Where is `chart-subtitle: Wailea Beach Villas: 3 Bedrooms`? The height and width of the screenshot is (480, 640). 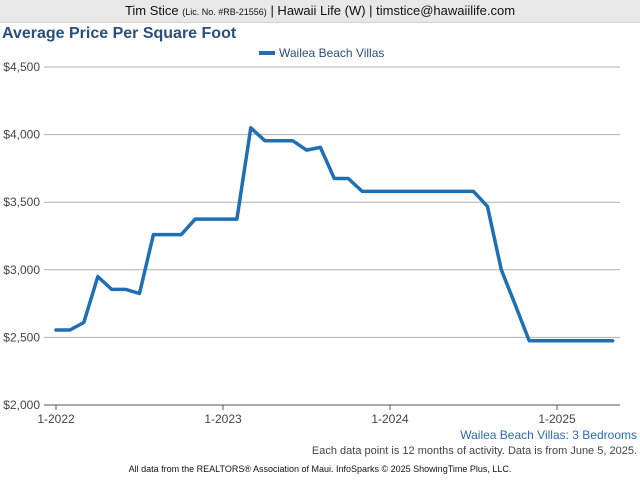 chart-subtitle: Wailea Beach Villas: 3 Bedrooms is located at coordinates (548, 435).